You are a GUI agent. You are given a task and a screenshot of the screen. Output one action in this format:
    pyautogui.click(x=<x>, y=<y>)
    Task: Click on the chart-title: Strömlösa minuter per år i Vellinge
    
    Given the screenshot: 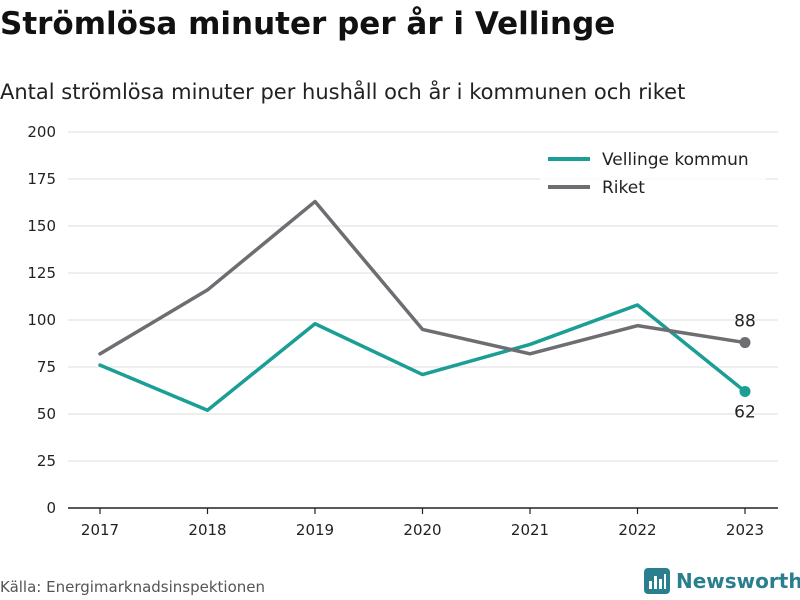 What is the action you would take?
    pyautogui.click(x=308, y=24)
    